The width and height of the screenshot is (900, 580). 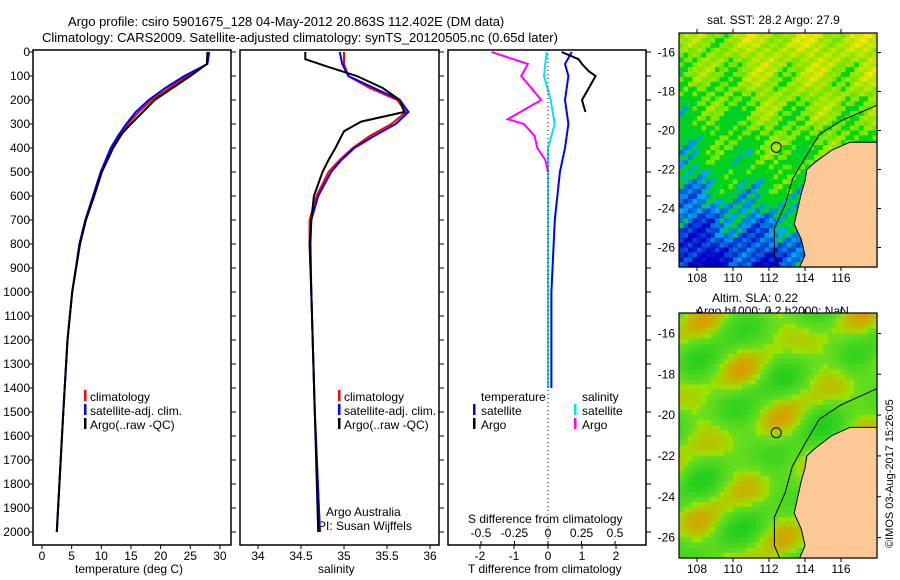 I want to click on x-tick-label: 36, so click(x=430, y=556).